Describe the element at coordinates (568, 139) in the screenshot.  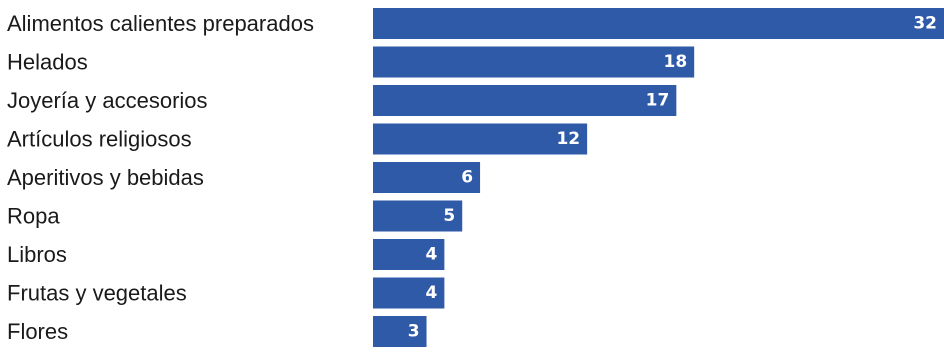
I see `value-label-articulos-religiosos: 12` at that location.